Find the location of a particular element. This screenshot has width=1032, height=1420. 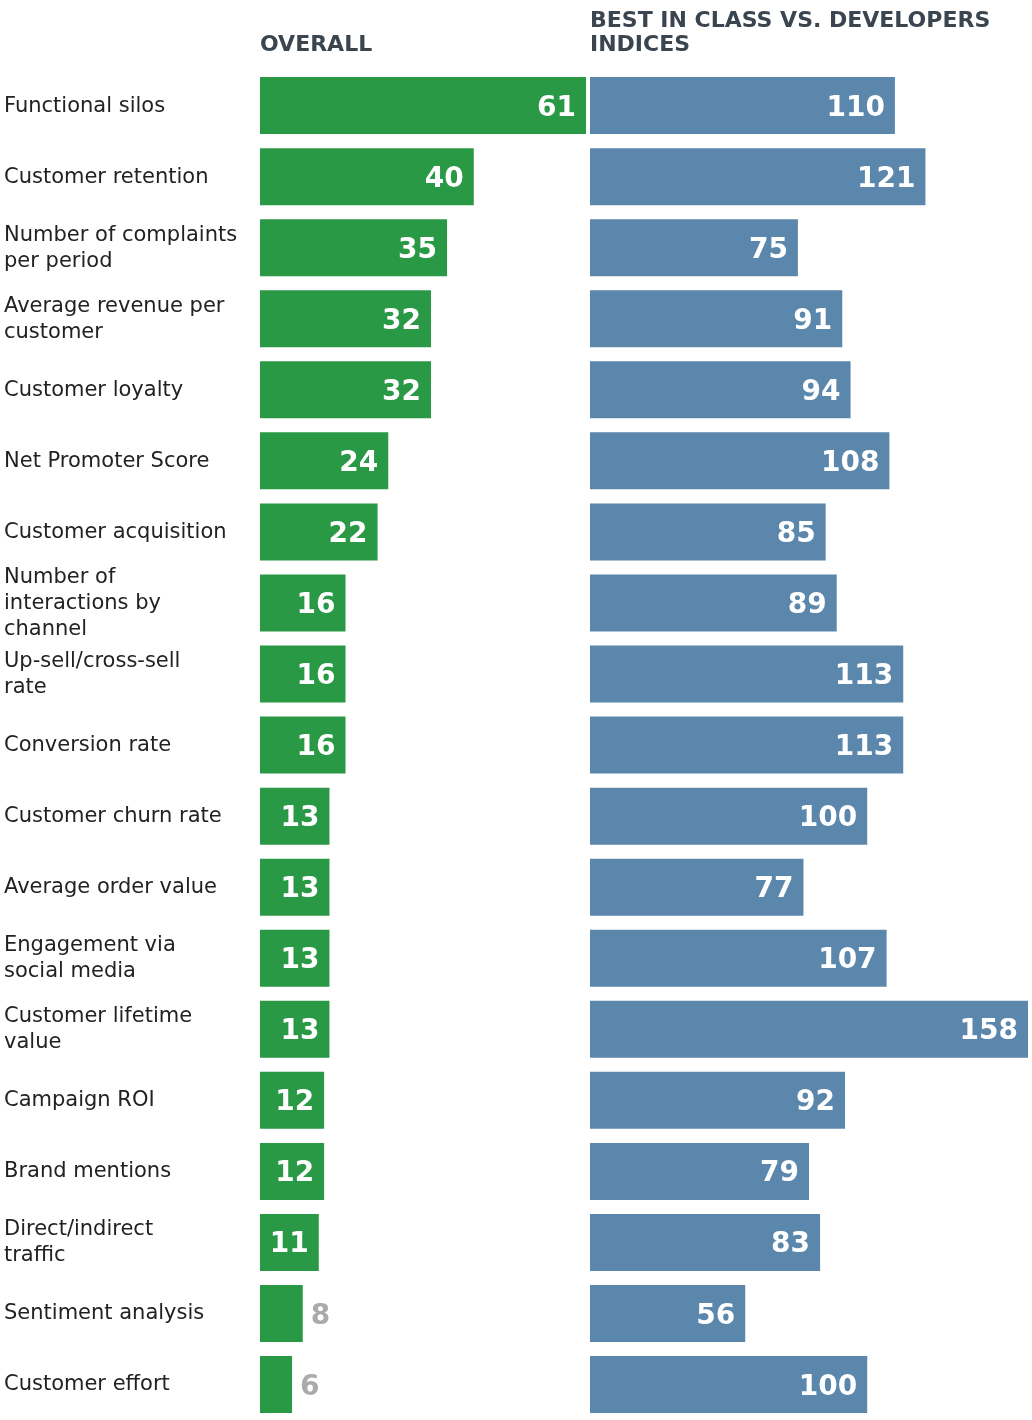

data-label: 83 is located at coordinates (791, 1243).